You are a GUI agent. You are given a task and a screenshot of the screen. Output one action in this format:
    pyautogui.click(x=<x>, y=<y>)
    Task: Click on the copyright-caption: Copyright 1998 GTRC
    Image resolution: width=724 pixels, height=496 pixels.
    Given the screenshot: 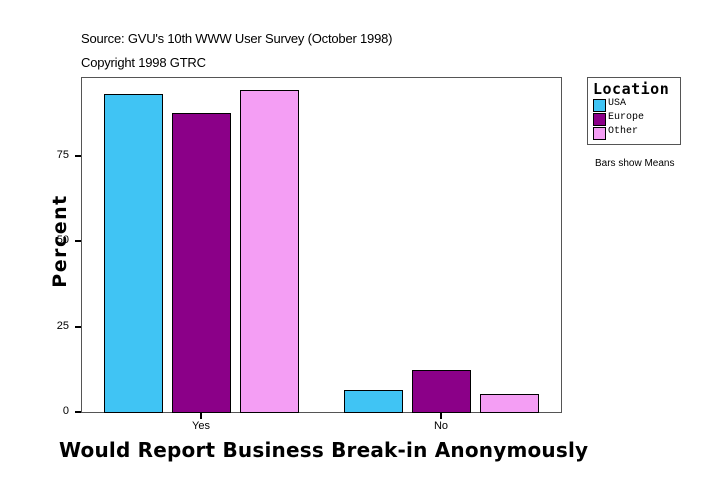 What is the action you would take?
    pyautogui.click(x=143, y=62)
    